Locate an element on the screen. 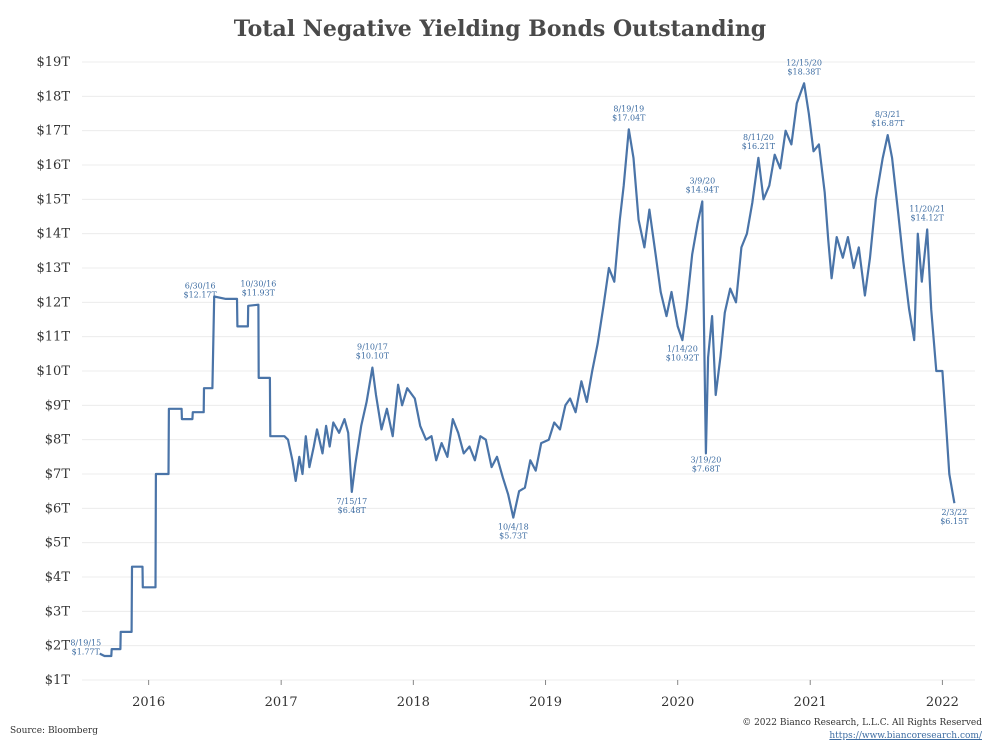  annotation: 8/11/20$16.21T is located at coordinates (759, 142).